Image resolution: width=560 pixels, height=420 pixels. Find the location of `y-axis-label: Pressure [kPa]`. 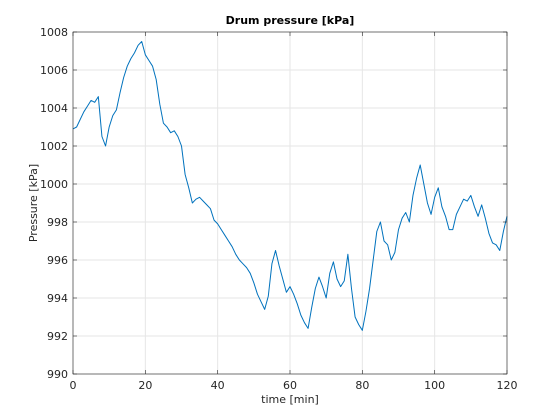

y-axis-label: Pressure [kPa] is located at coordinates (33, 203).